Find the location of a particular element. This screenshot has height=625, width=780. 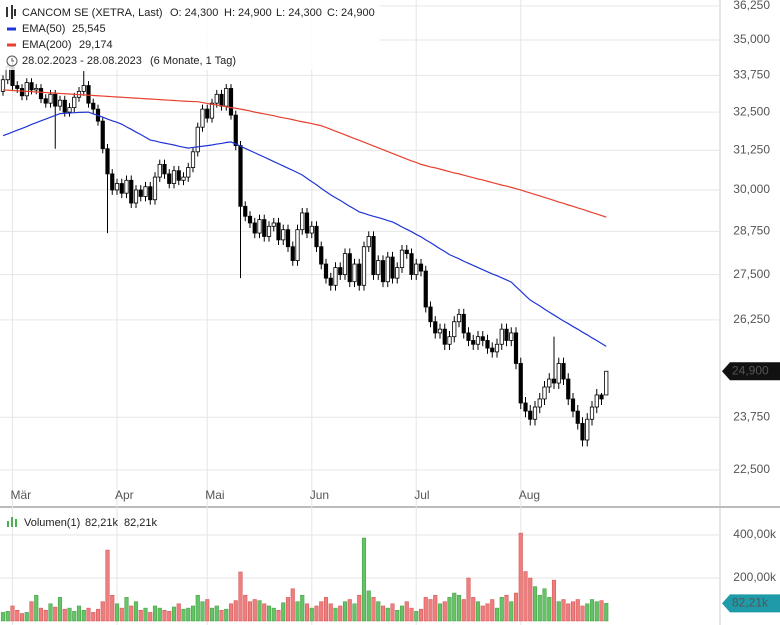

ohlc-value: H: 24,900 is located at coordinates (248, 13).